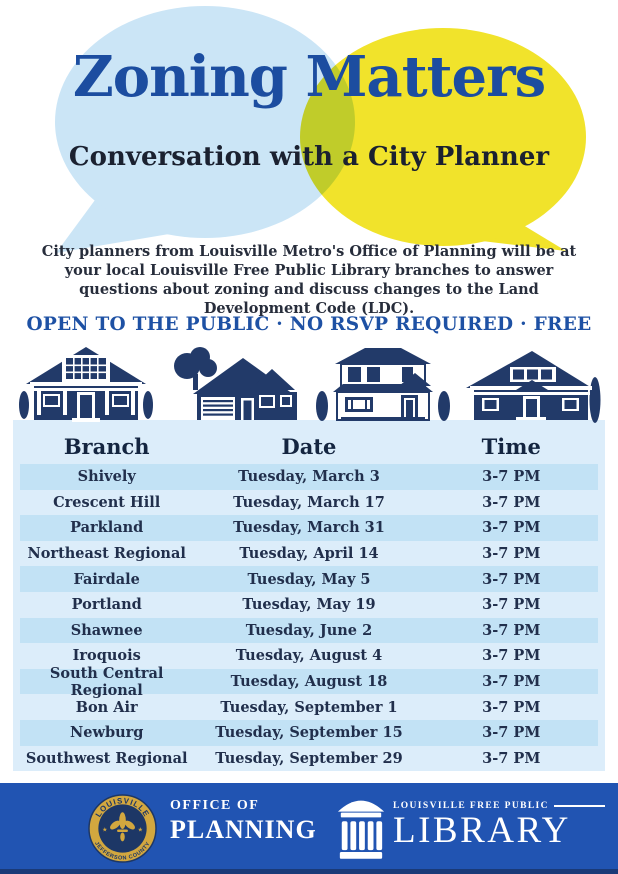 The image size is (618, 874). I want to click on seal-star-left: ★, so click(104, 829).